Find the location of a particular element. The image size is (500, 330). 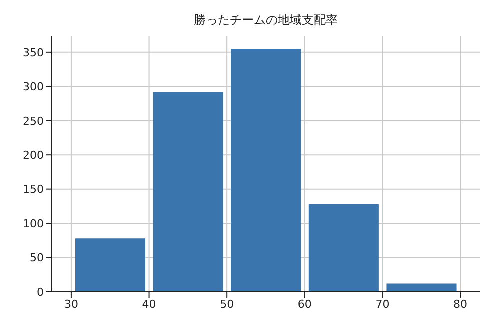

chart-title: 勝ったチームの地域支配率 is located at coordinates (266, 20).